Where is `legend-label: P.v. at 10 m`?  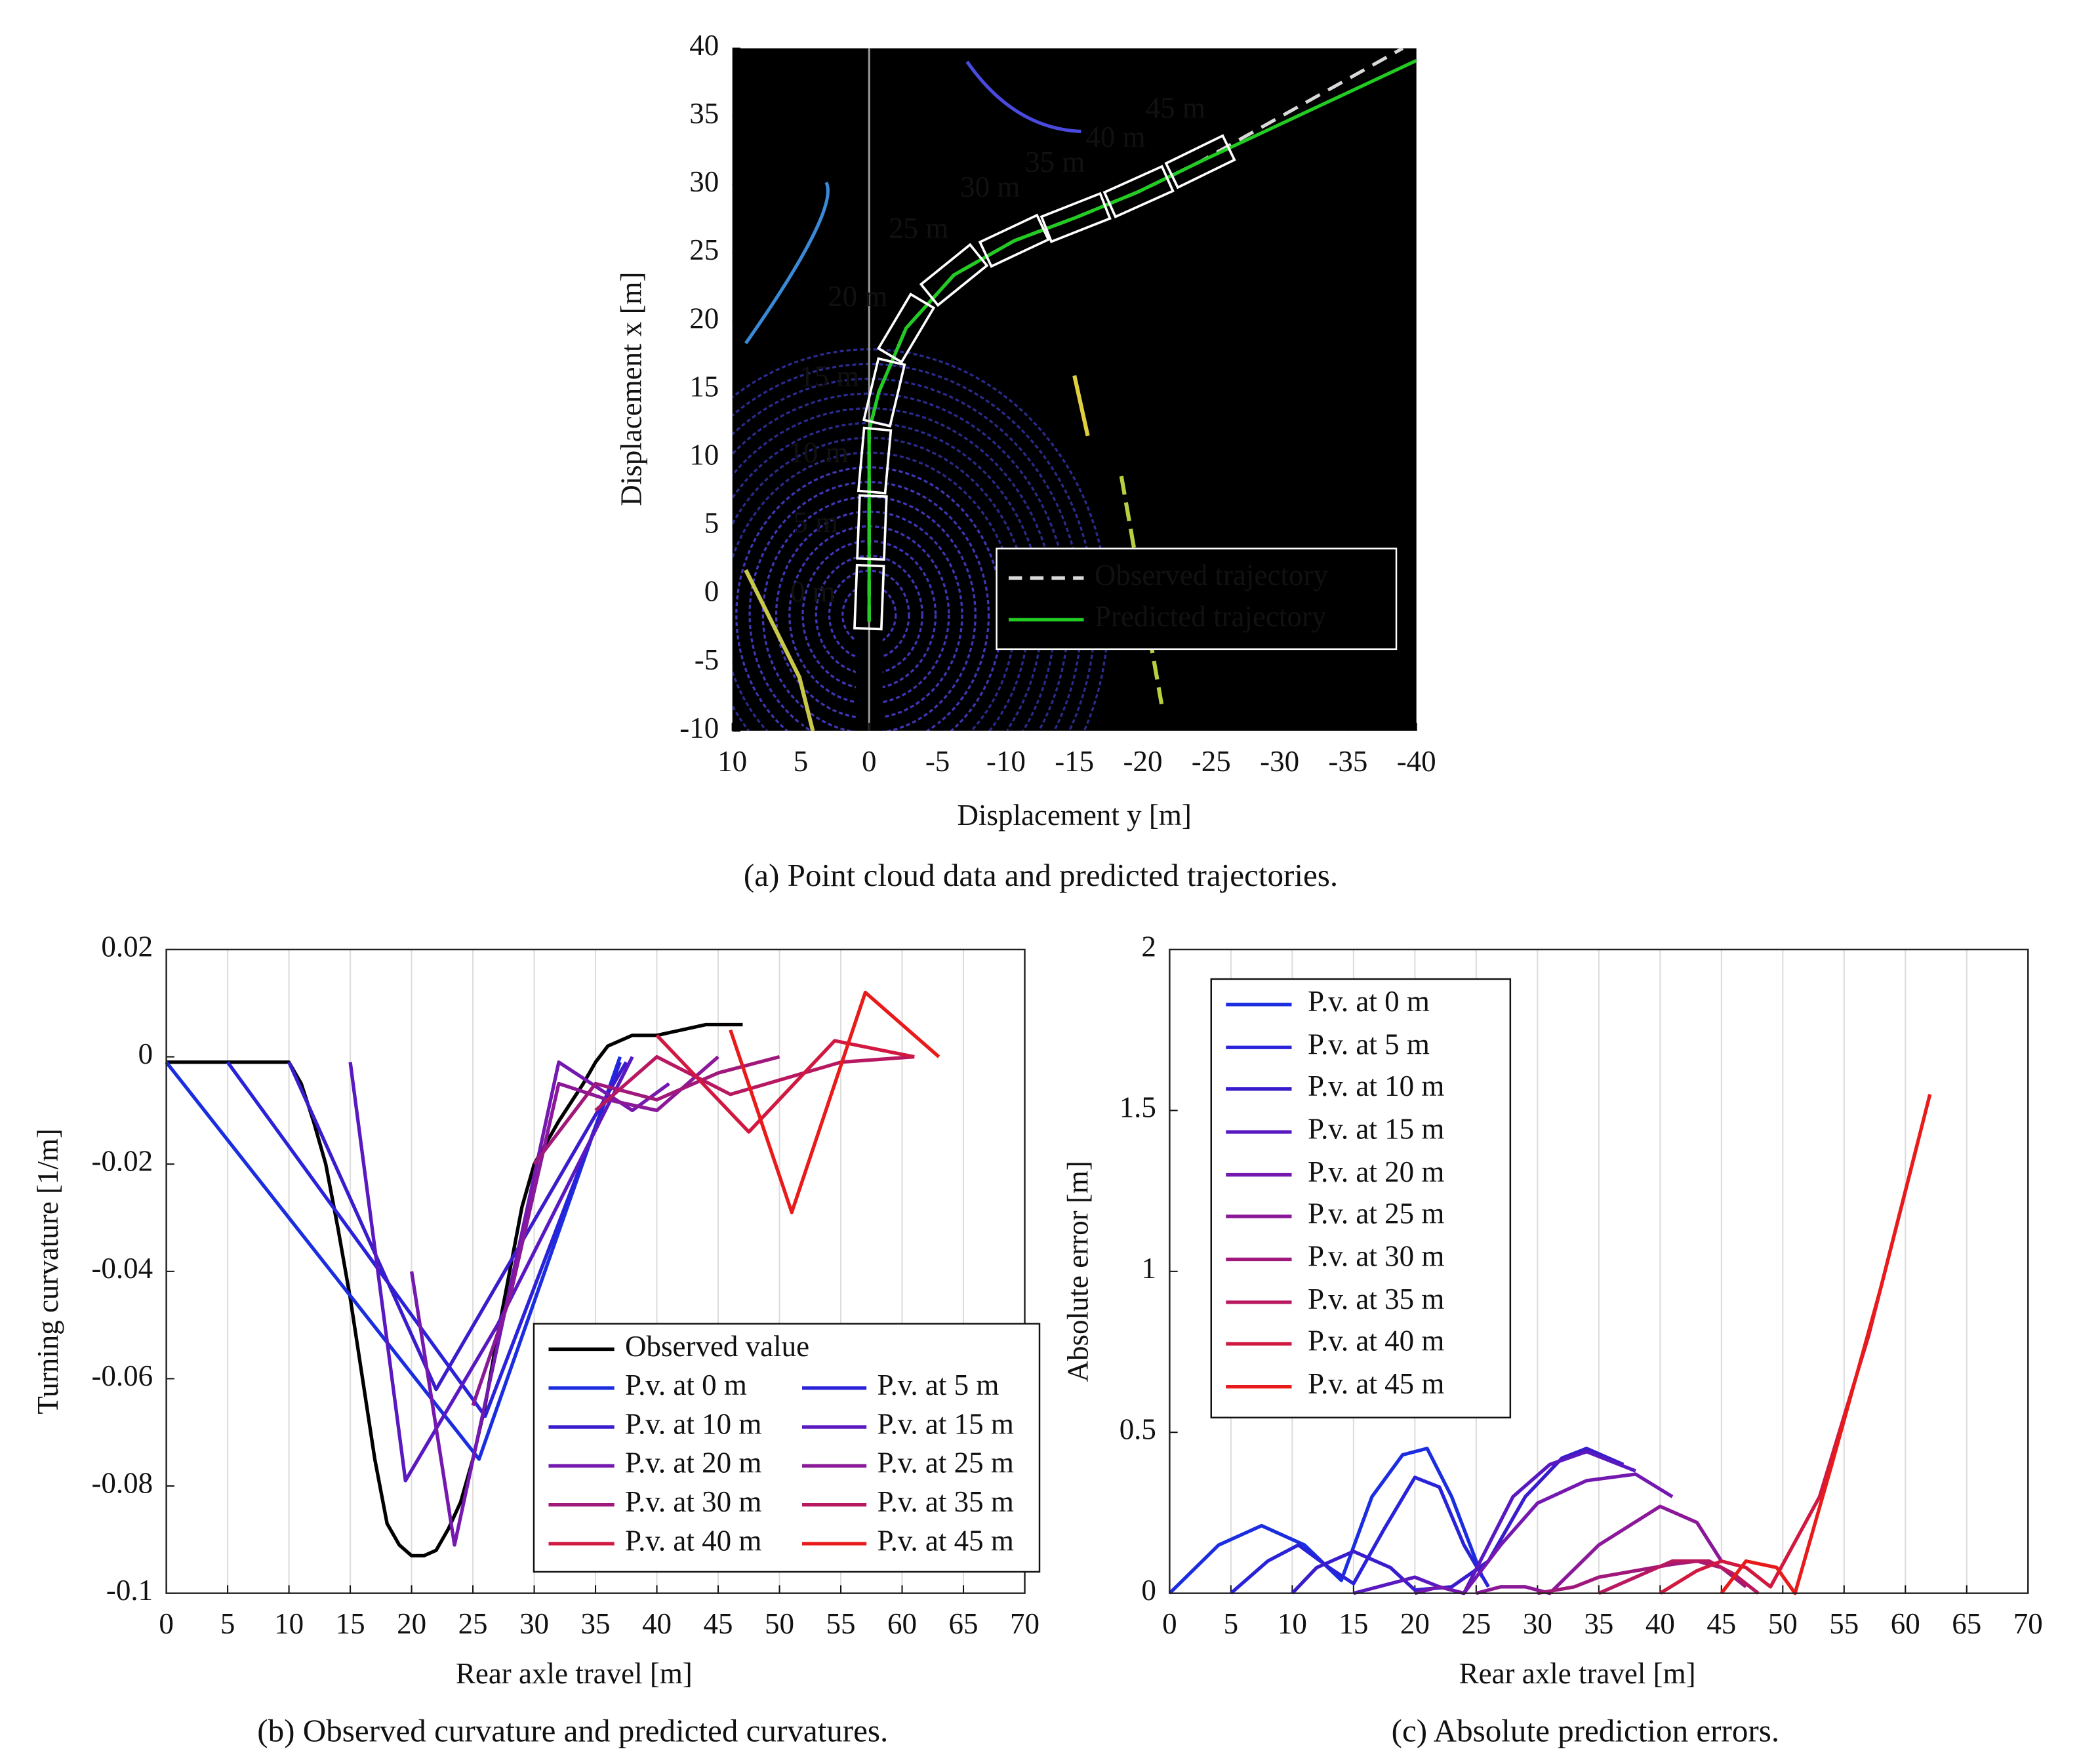
legend-label: P.v. at 10 m is located at coordinates (1376, 1086).